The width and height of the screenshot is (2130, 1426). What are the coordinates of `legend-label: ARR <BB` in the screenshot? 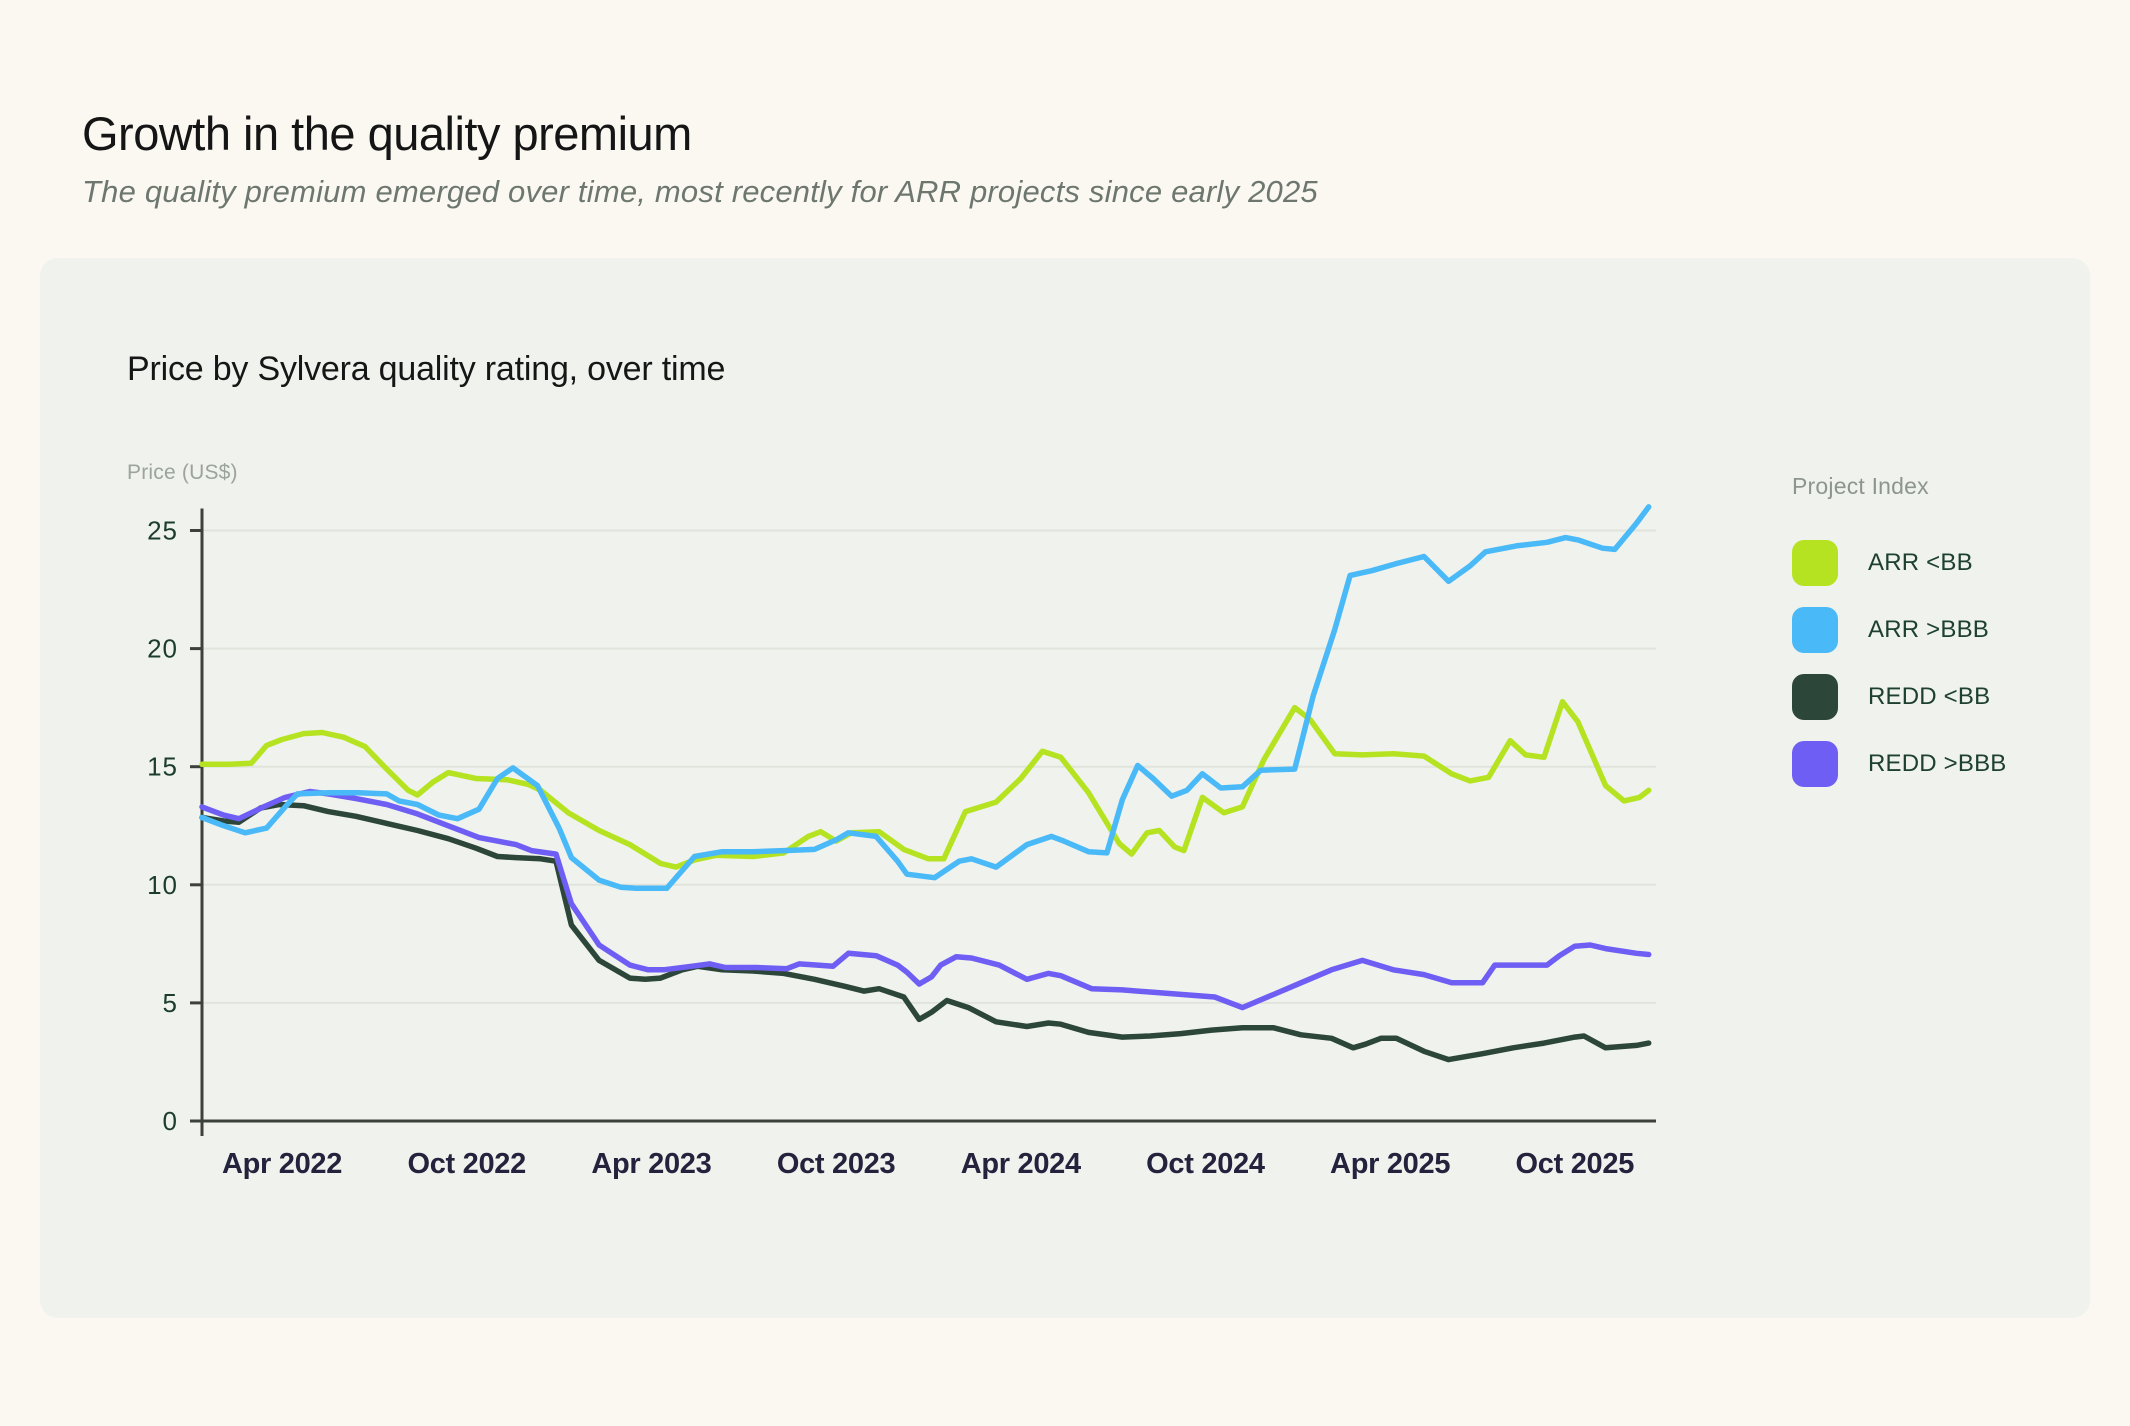 It's located at (1920, 562).